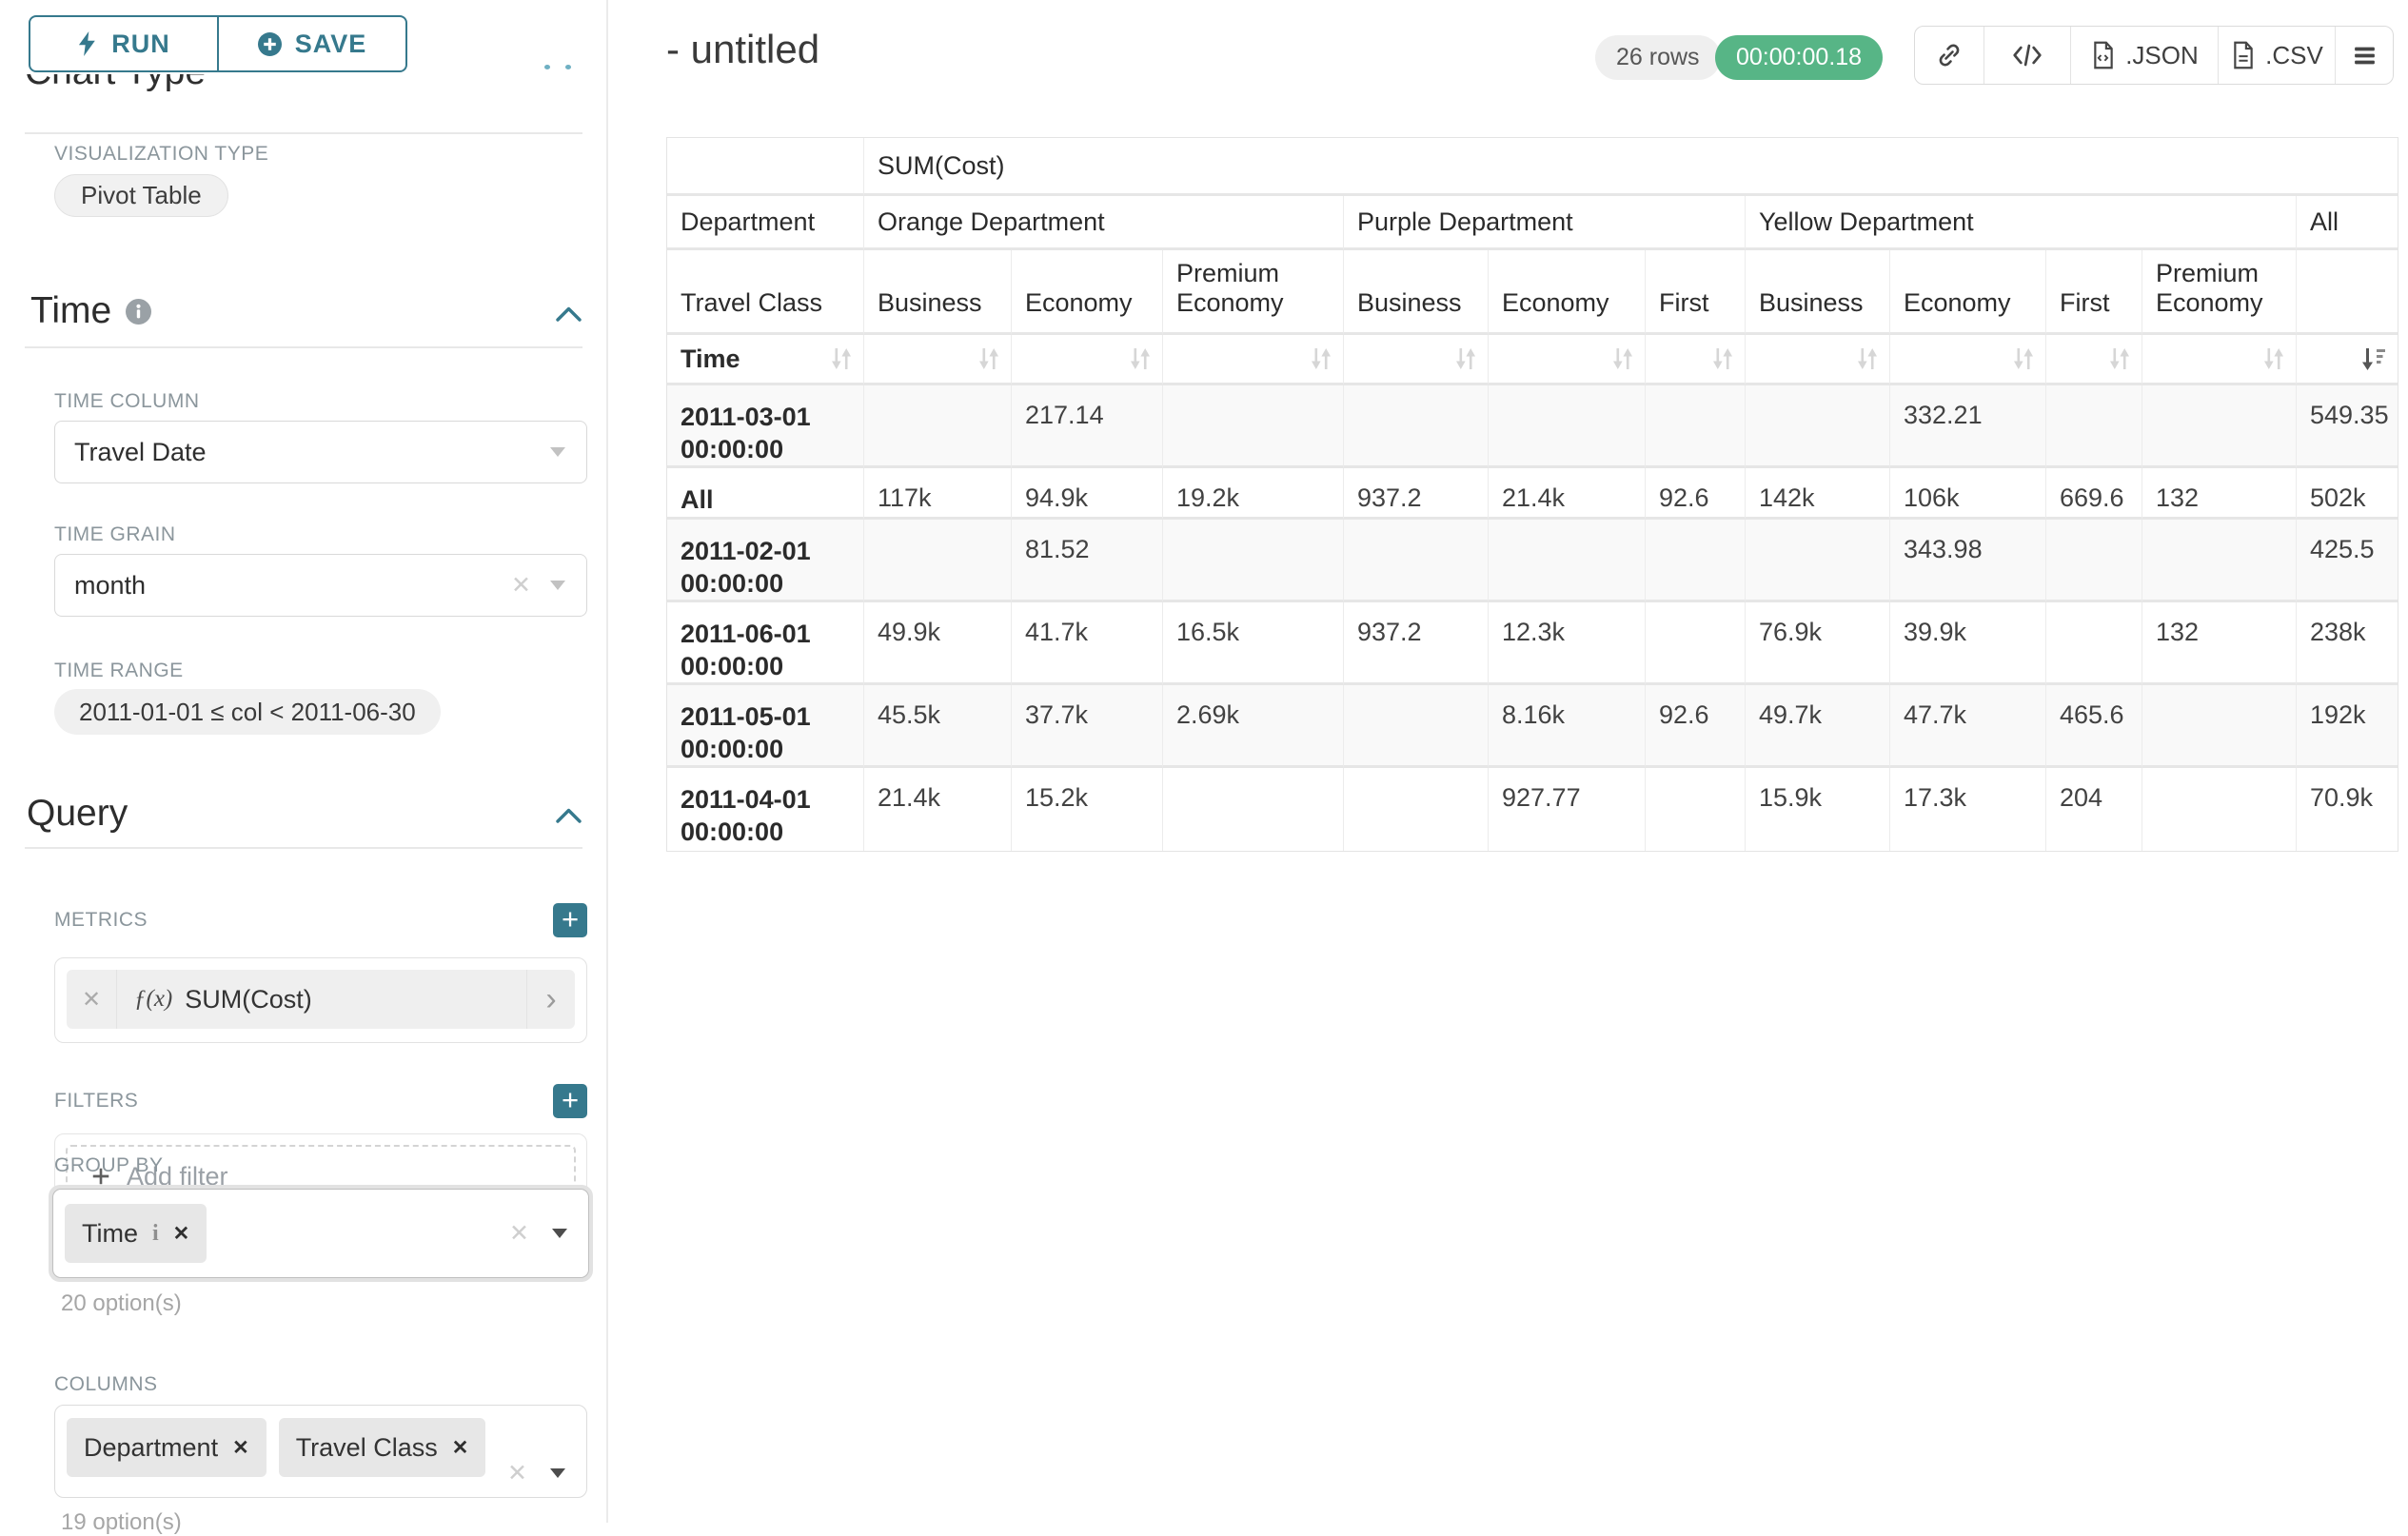  I want to click on collapse-query-section, so click(569, 815).